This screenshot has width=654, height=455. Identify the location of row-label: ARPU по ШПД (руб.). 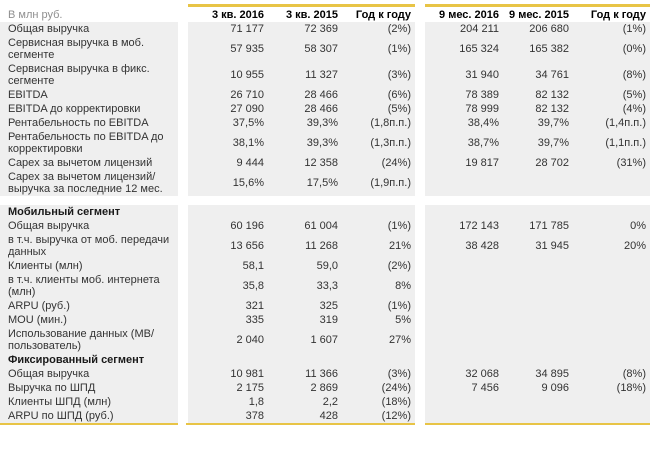
(89, 416).